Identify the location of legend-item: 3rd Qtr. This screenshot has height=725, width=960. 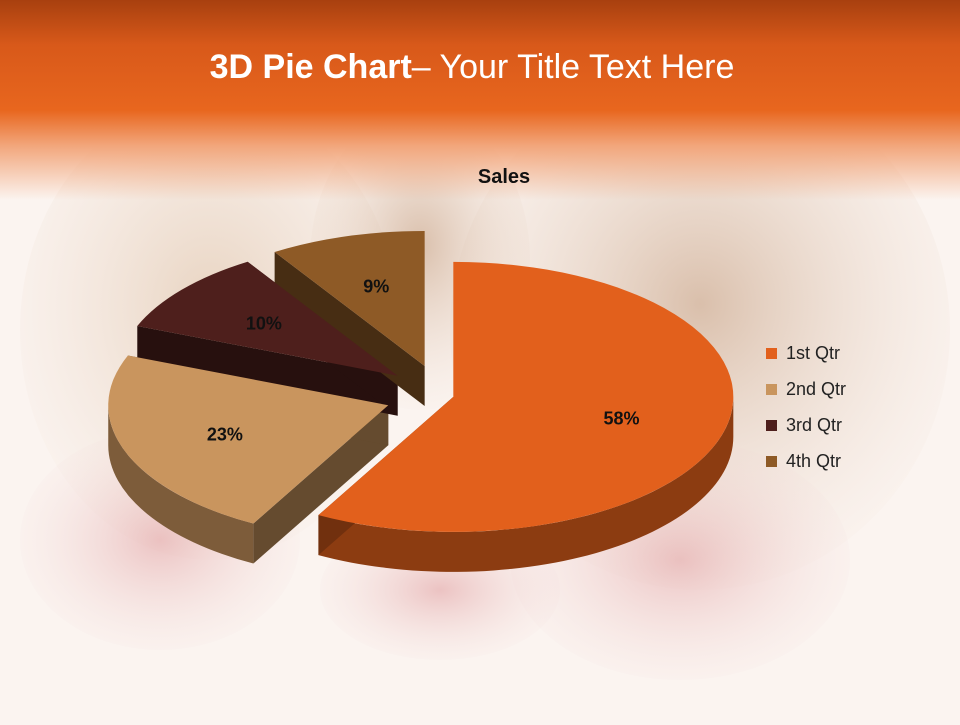
(806, 425).